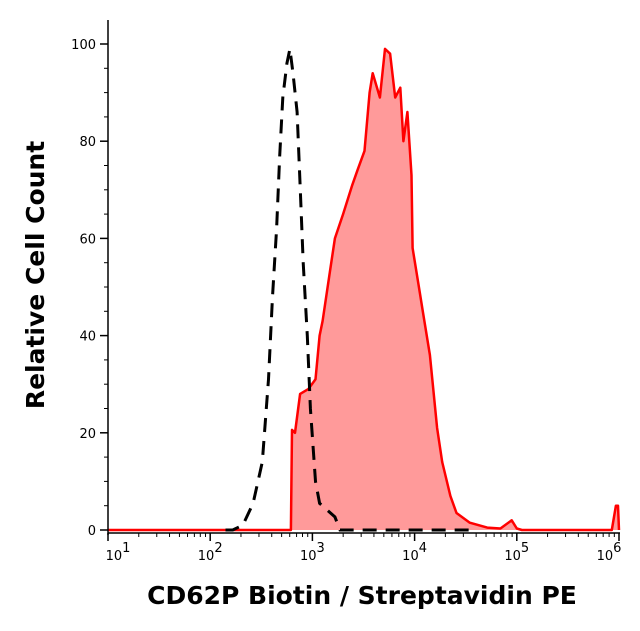 The width and height of the screenshot is (640, 631). I want to click on x-tick-exponent: 3, so click(321, 548).